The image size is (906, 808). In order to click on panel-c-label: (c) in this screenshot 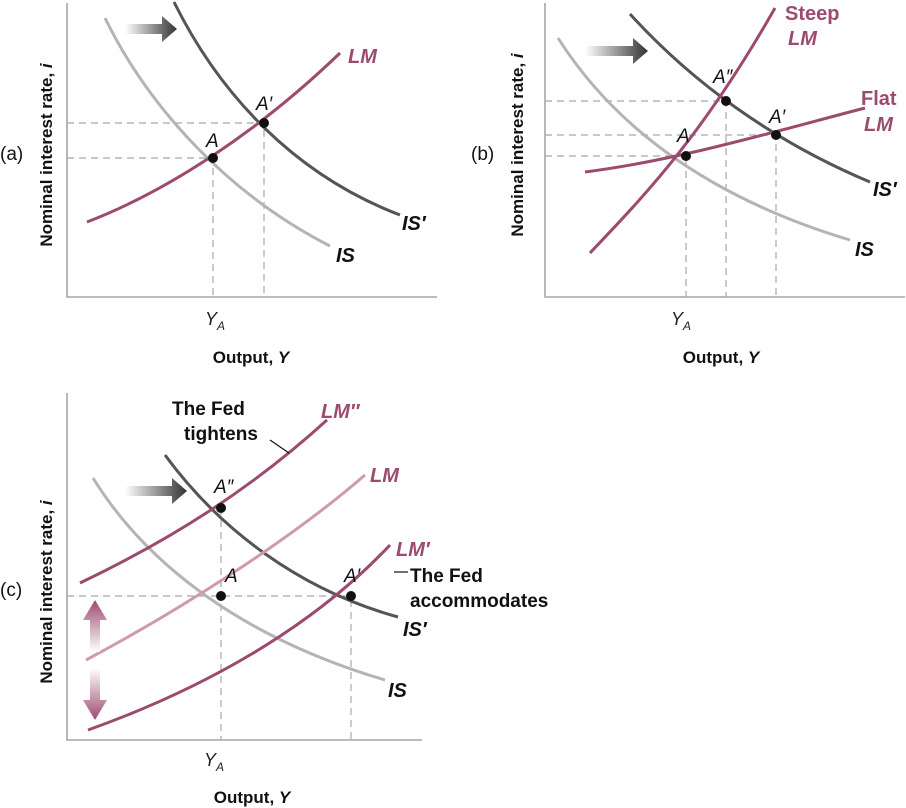, I will do `click(11, 590)`.